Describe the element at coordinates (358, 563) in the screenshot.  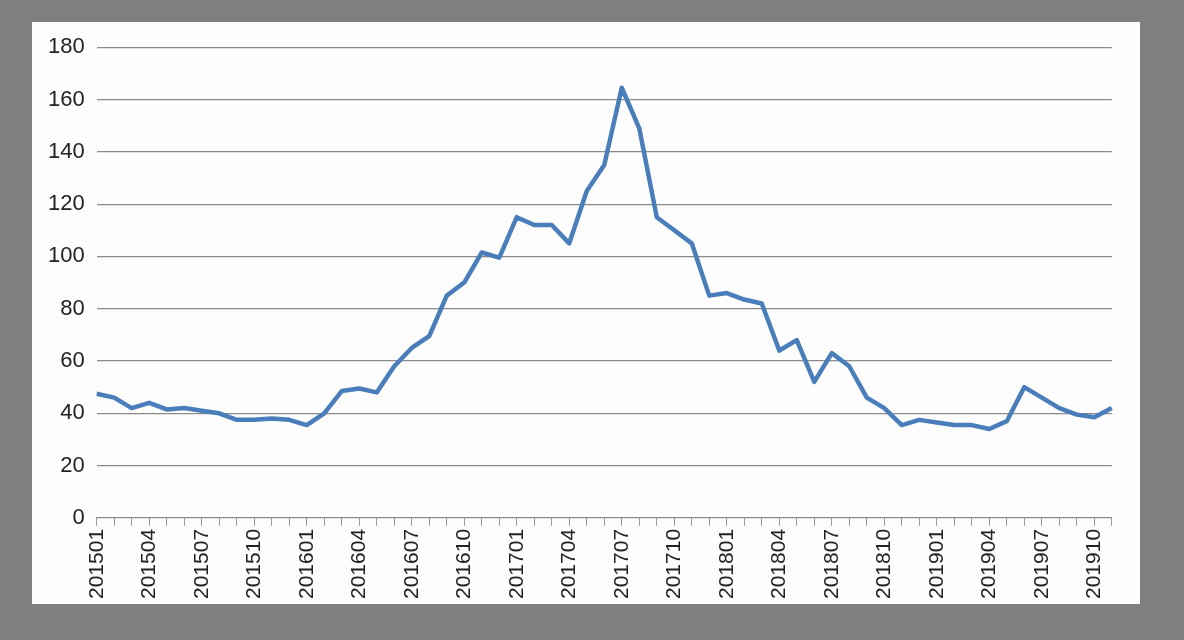
I see `x-tick-label: 201604` at that location.